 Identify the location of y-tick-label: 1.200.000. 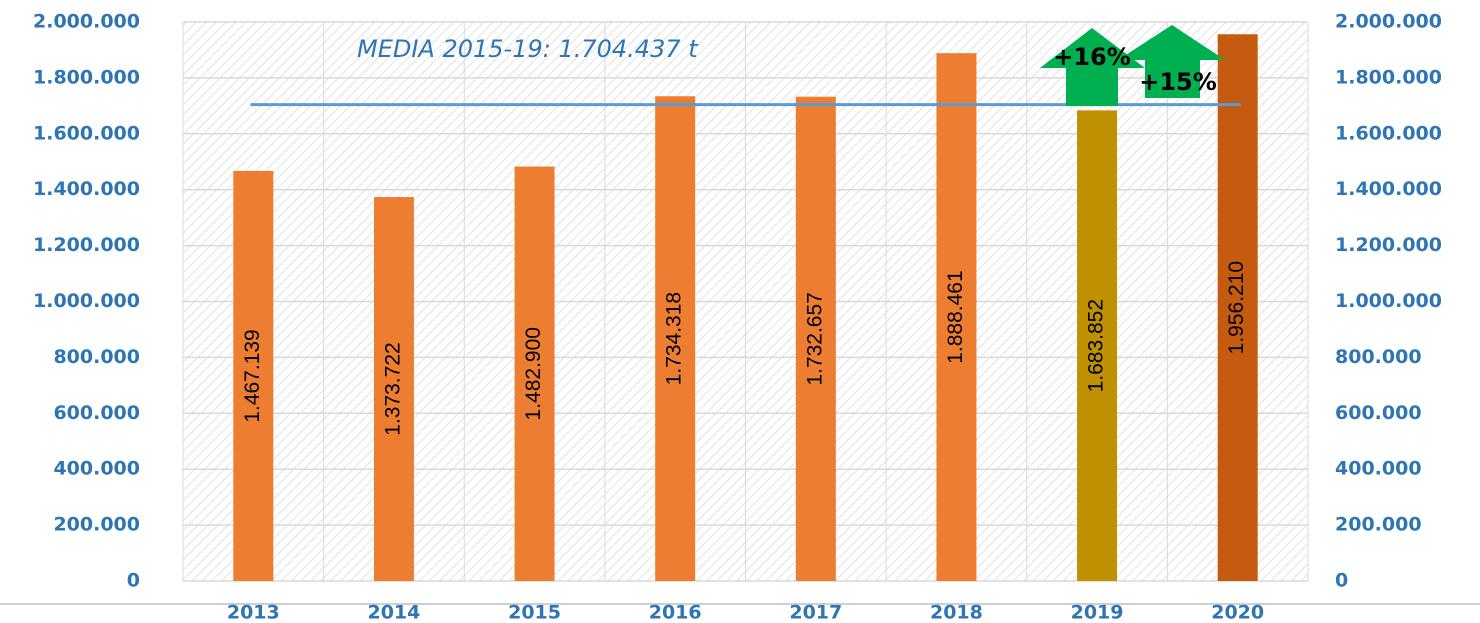
(86, 245).